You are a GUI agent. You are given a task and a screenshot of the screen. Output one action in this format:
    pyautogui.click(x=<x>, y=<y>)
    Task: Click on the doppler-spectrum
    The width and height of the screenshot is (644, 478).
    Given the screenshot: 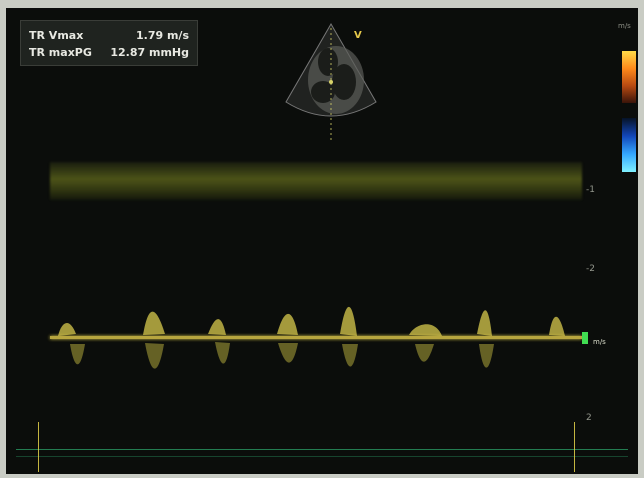 What is the action you would take?
    pyautogui.click(x=311, y=337)
    